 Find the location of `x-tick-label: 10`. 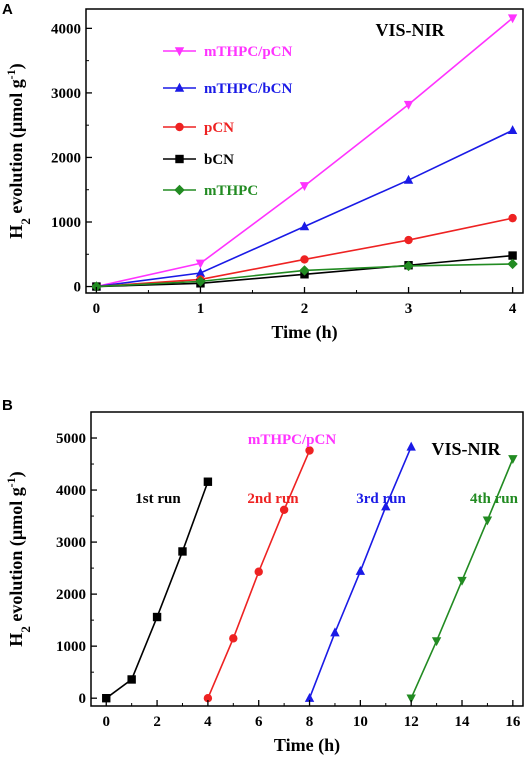

x-tick-label: 10 is located at coordinates (360, 722).